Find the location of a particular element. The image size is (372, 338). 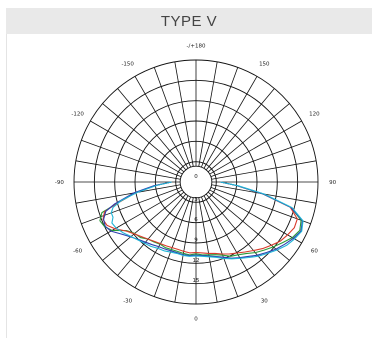

center-label: 0 is located at coordinates (196, 177).